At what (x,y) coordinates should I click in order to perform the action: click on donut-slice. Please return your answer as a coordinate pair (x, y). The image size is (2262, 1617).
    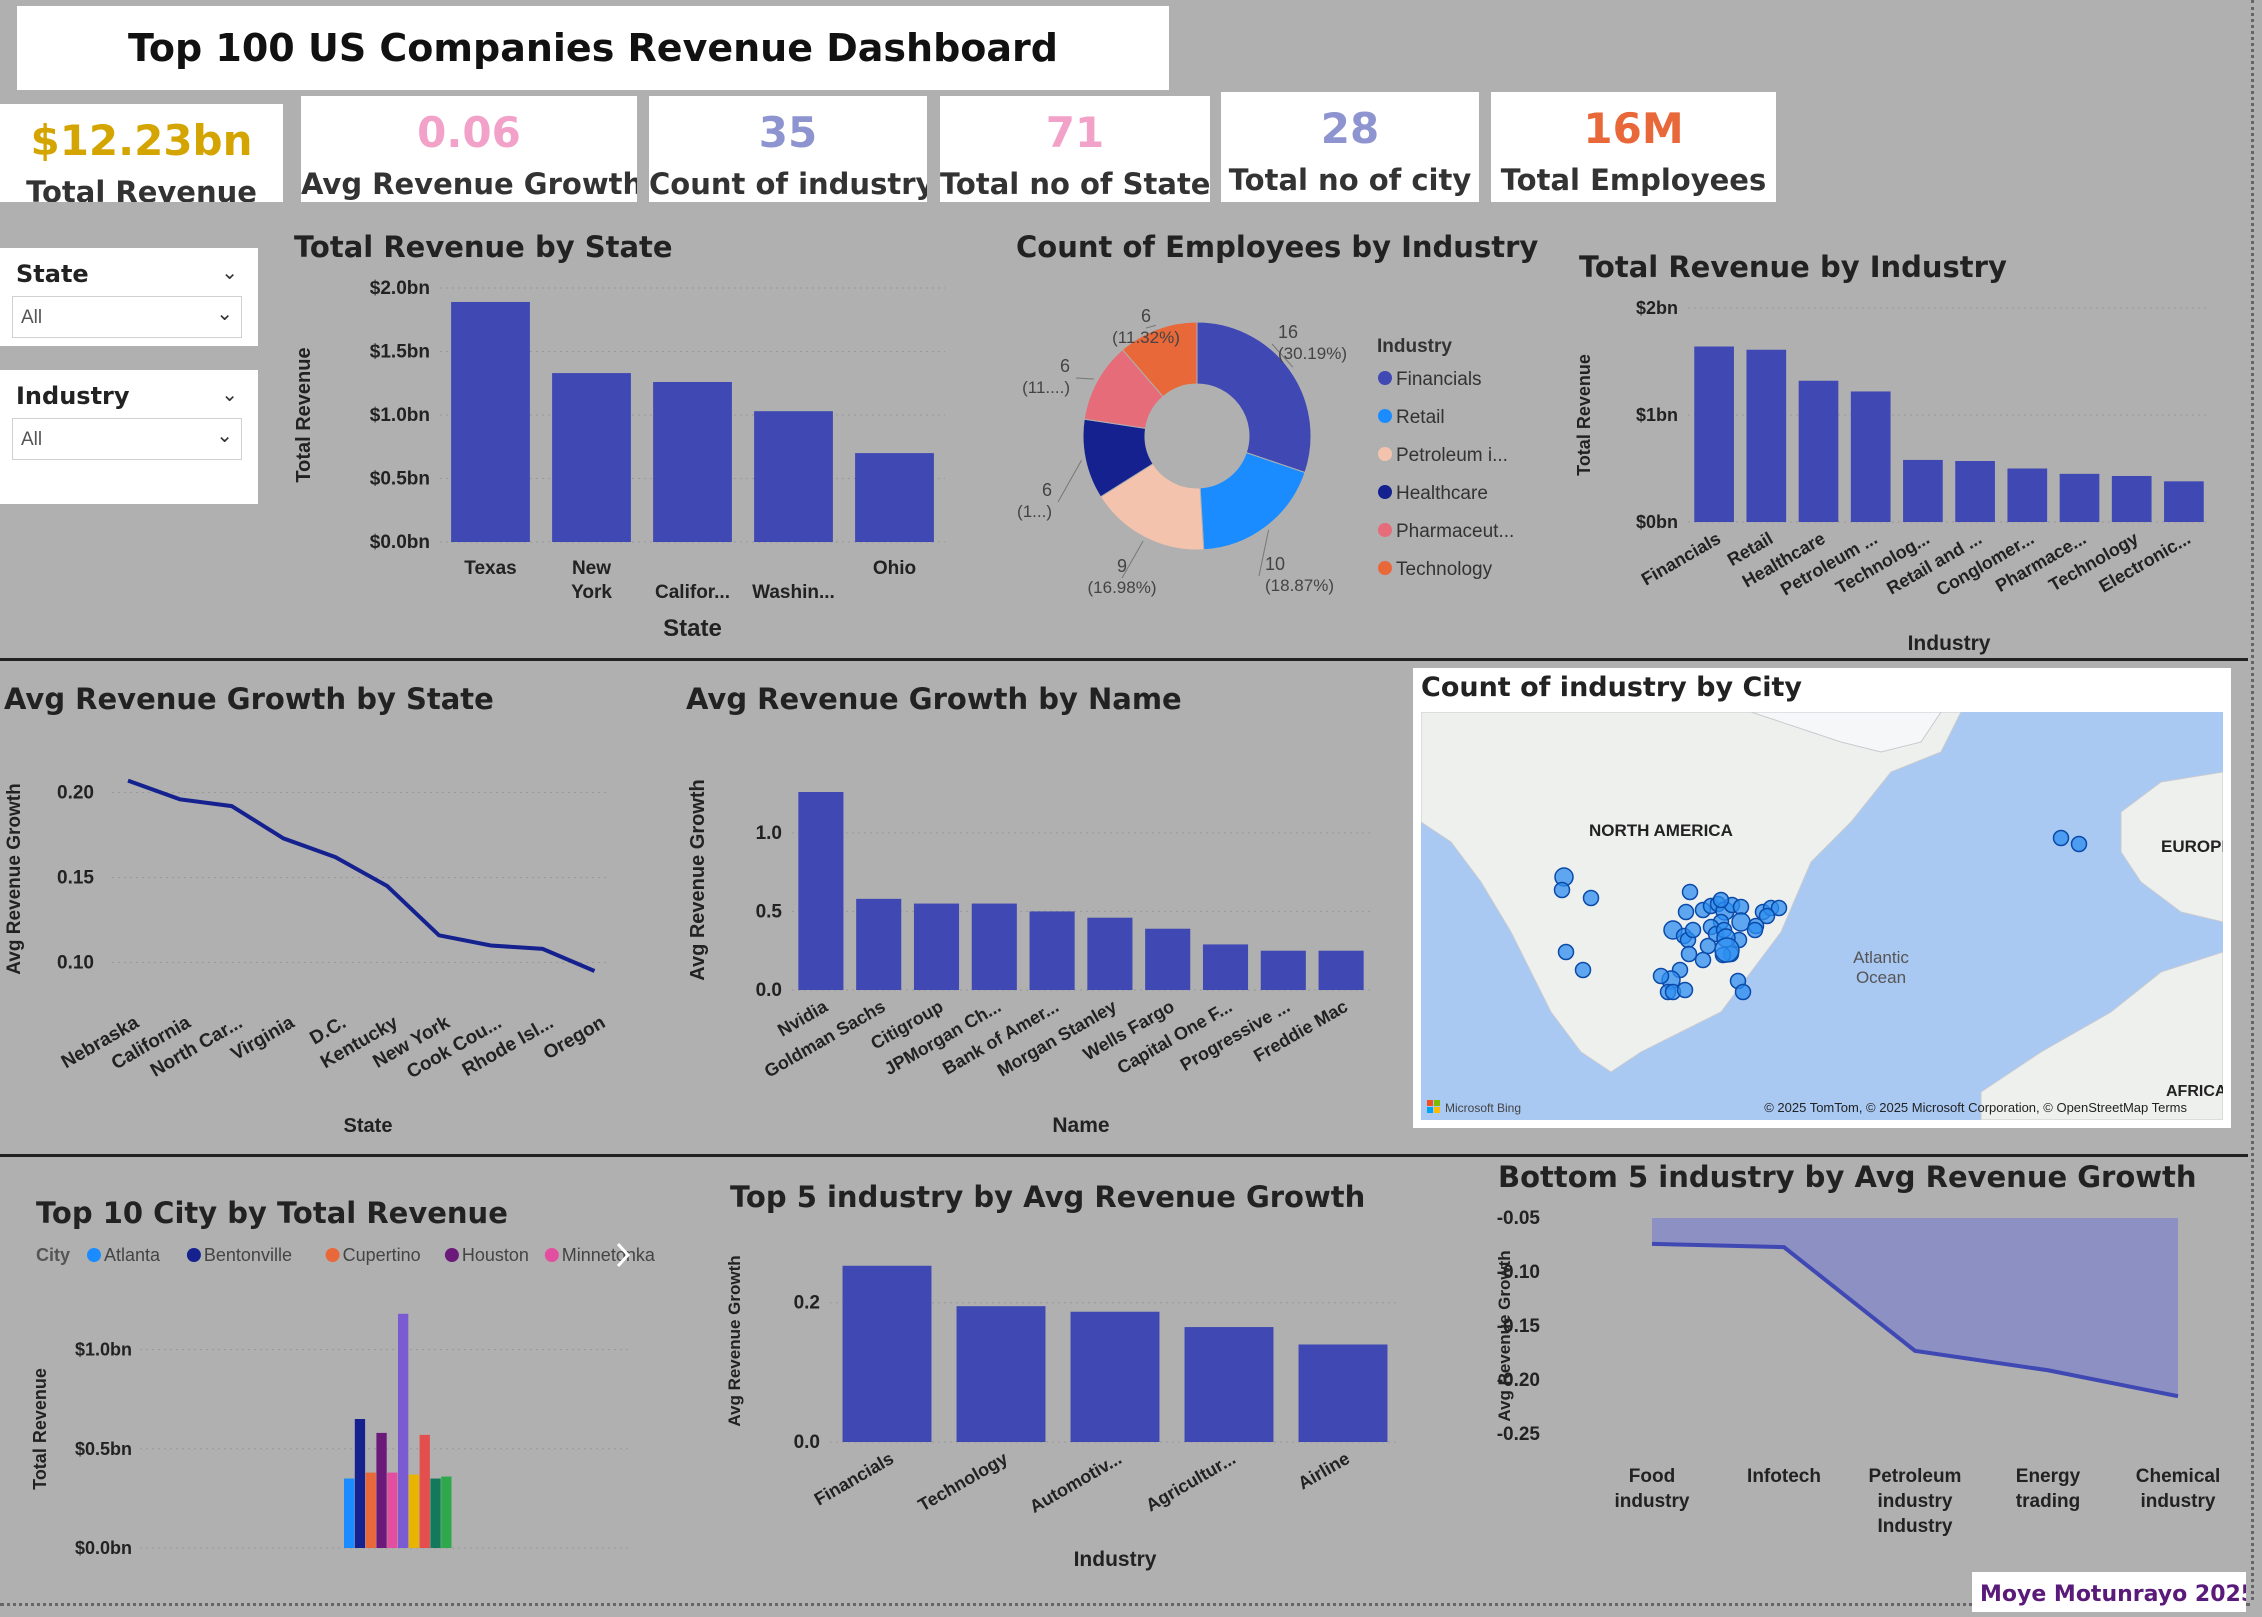
    Looking at the image, I should click on (1254, 397).